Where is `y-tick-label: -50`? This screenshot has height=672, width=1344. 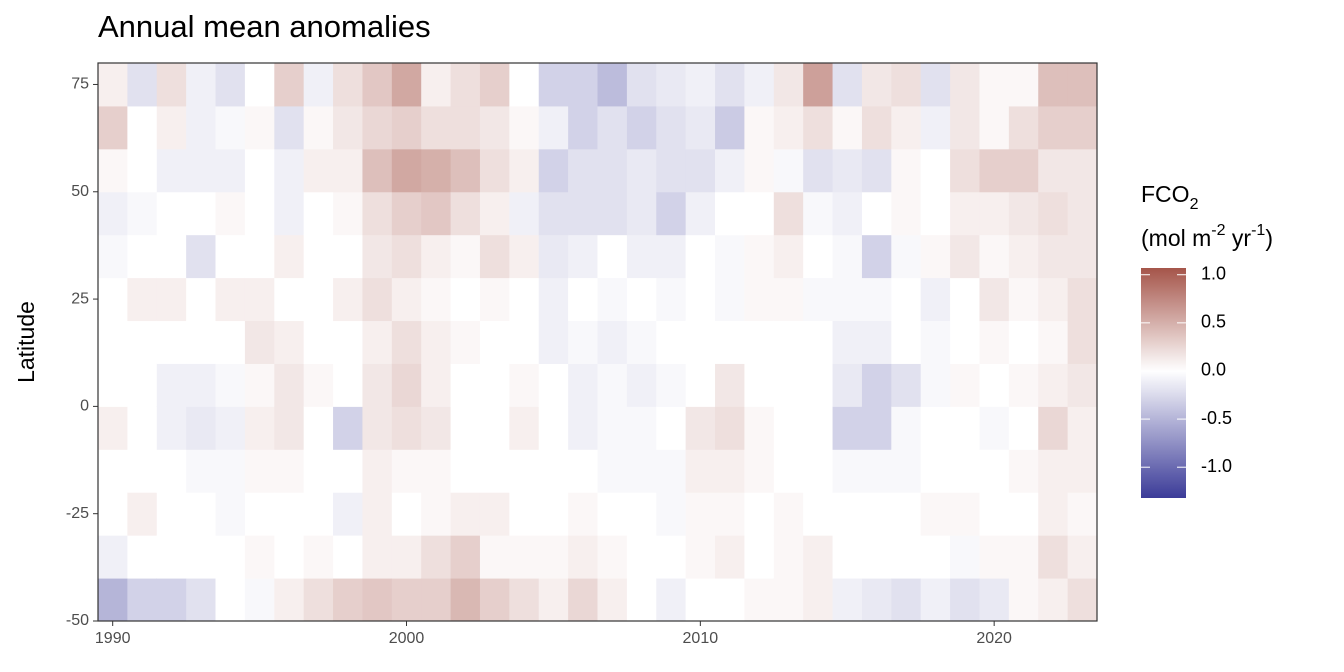
y-tick-label: -50 is located at coordinates (77, 620).